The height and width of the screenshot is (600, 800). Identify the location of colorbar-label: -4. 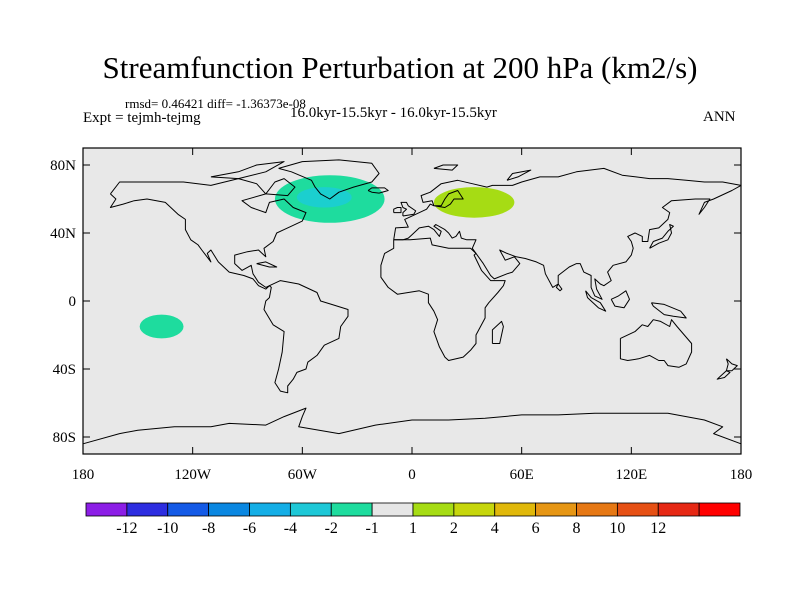
(290, 528).